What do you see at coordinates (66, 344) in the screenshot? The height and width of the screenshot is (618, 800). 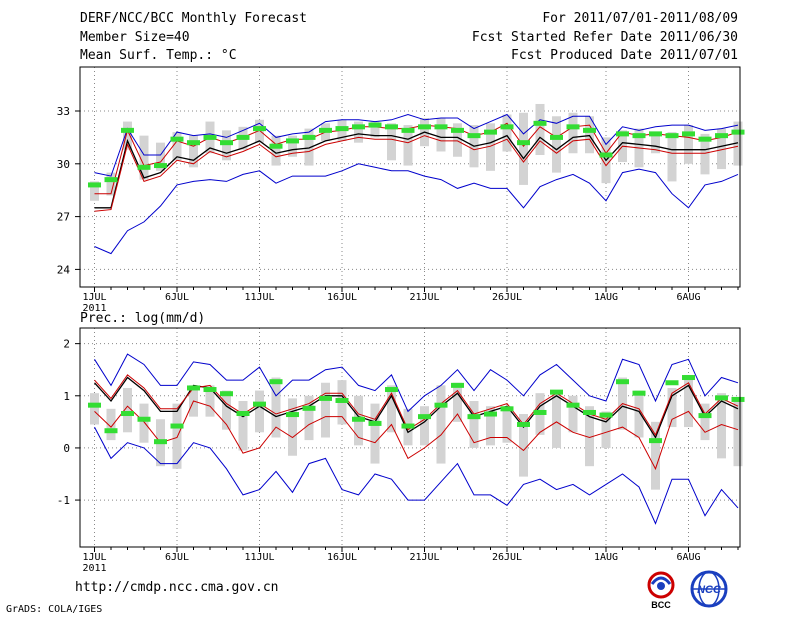 I see `prec-ytick-label: 2` at bounding box center [66, 344].